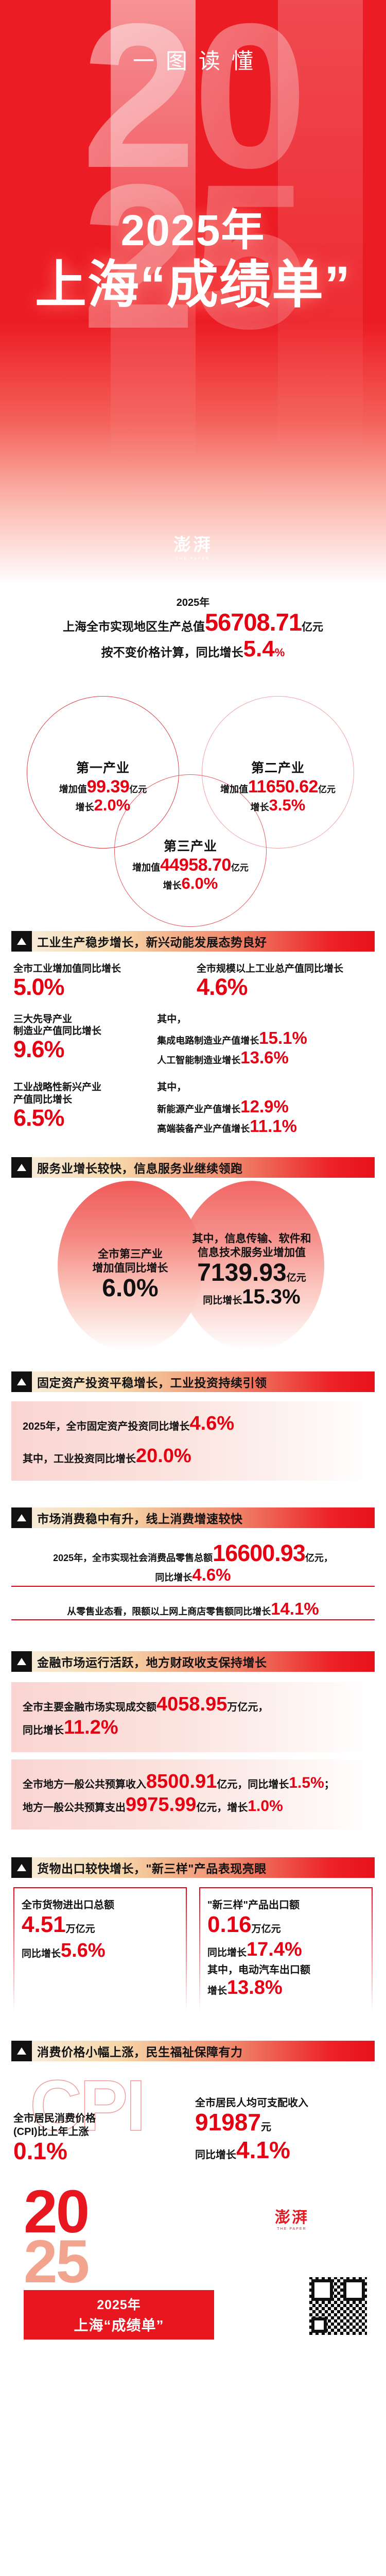 Image resolution: width=386 pixels, height=2576 pixels. Describe the element at coordinates (134, 626) in the screenshot. I see `gdp-total-label: 上海全市实现地区生产总值` at that location.